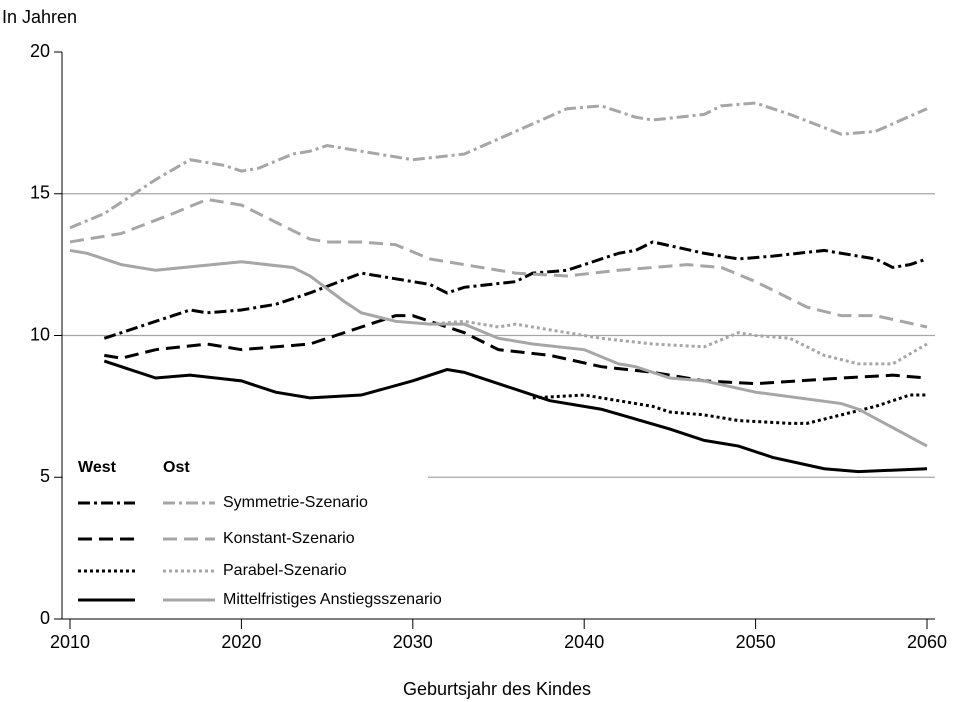 The height and width of the screenshot is (702, 954). What do you see at coordinates (927, 642) in the screenshot?
I see `x-tick-label: 2060` at bounding box center [927, 642].